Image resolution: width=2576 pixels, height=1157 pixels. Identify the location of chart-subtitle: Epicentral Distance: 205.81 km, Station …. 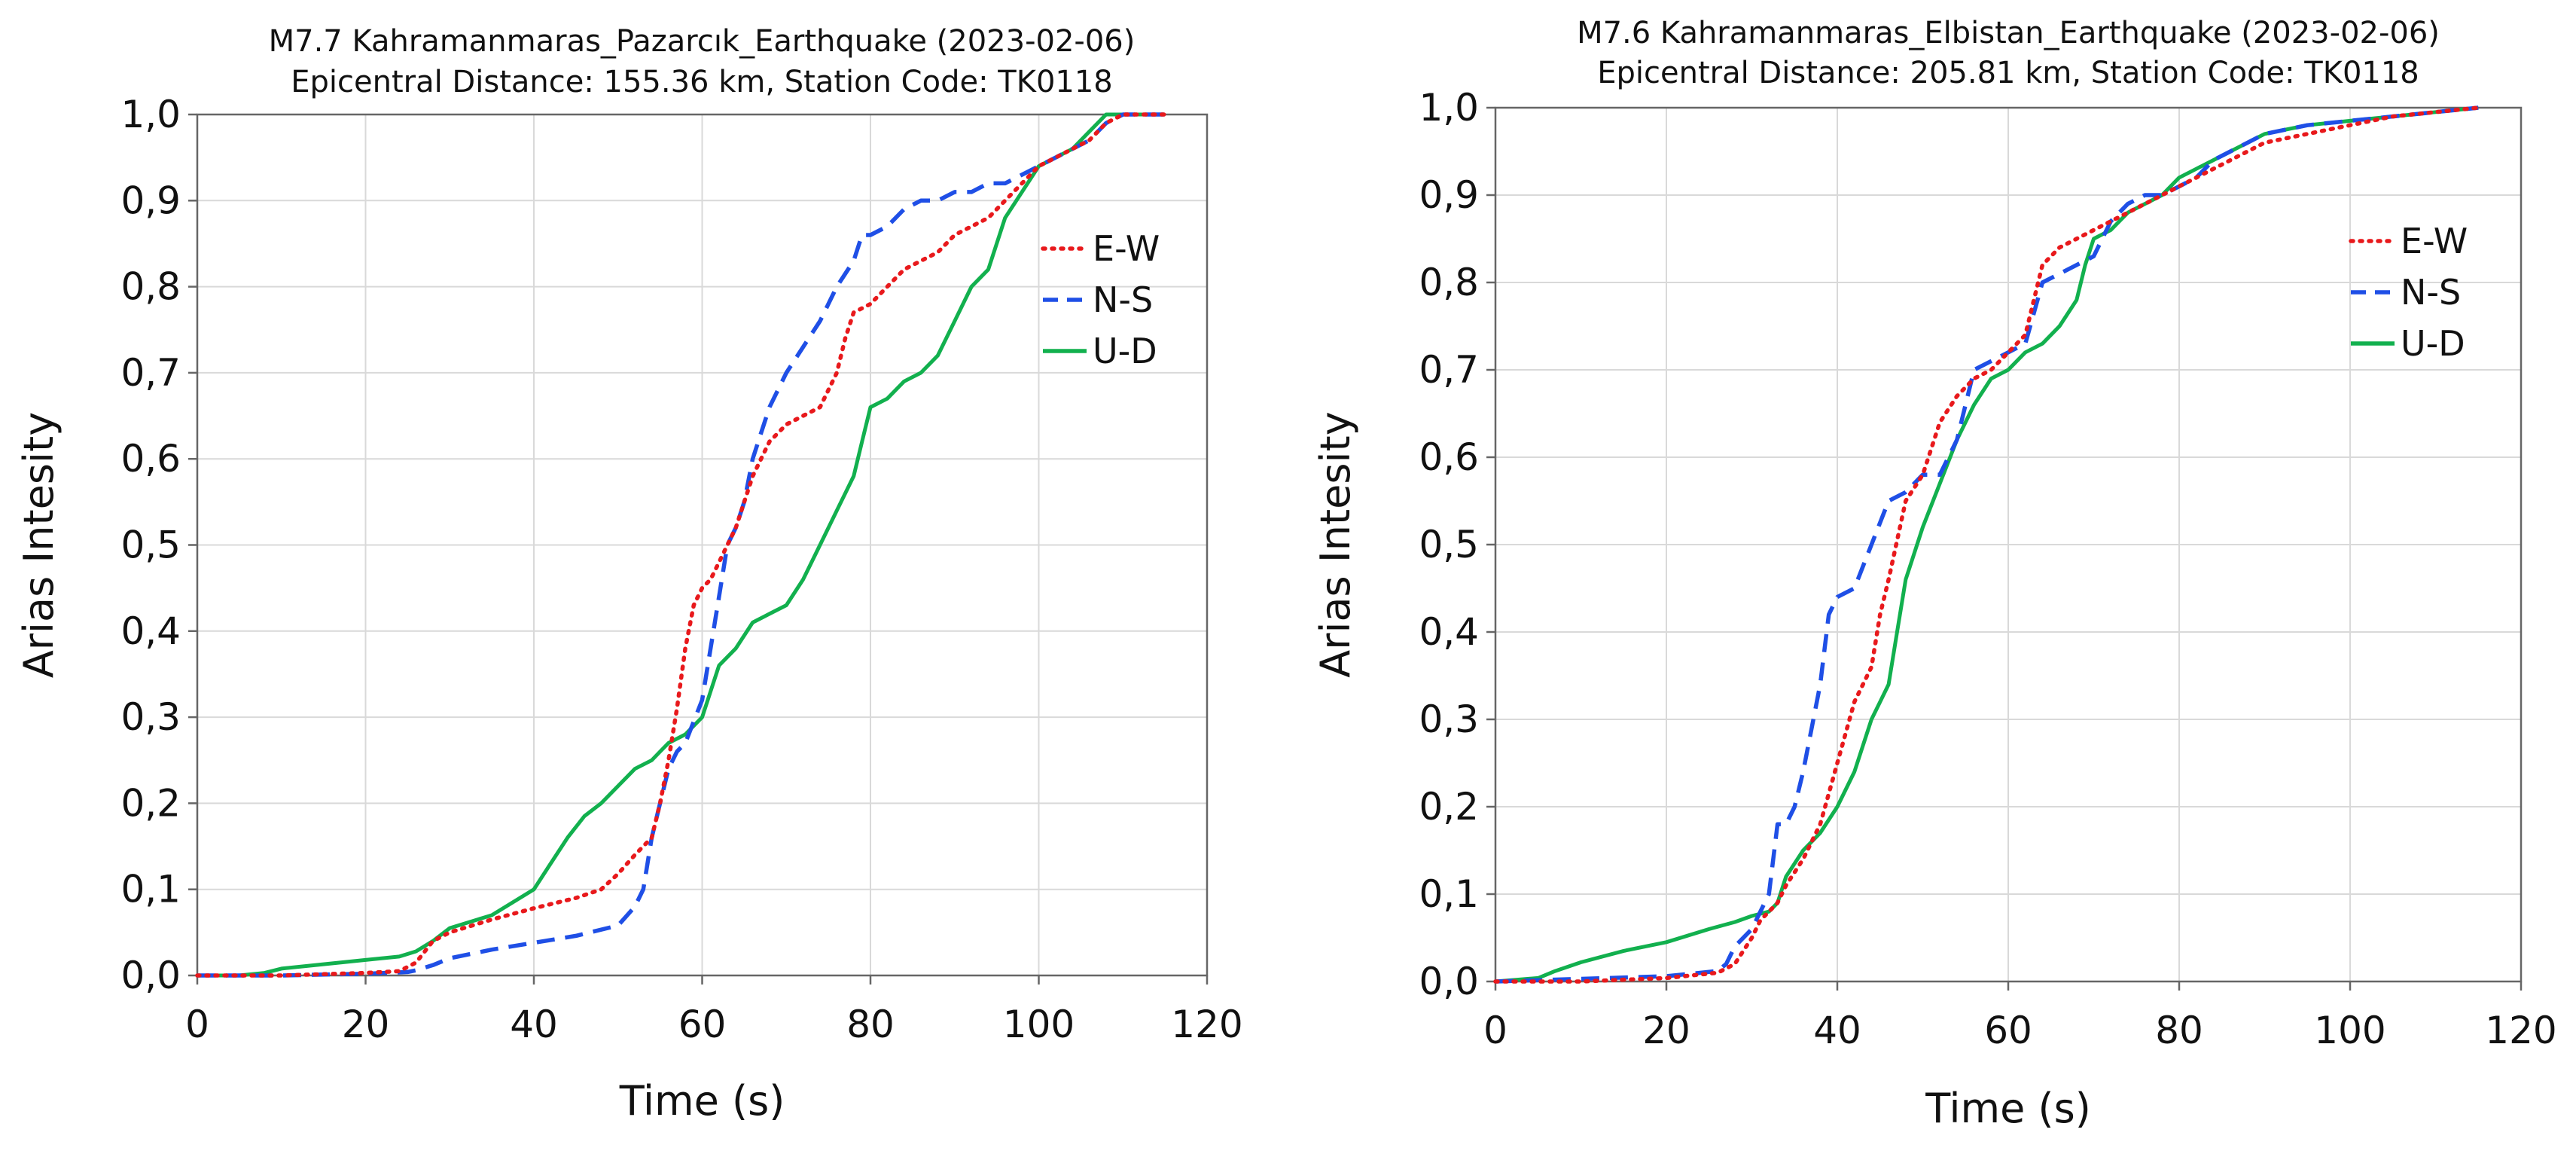
(2008, 73).